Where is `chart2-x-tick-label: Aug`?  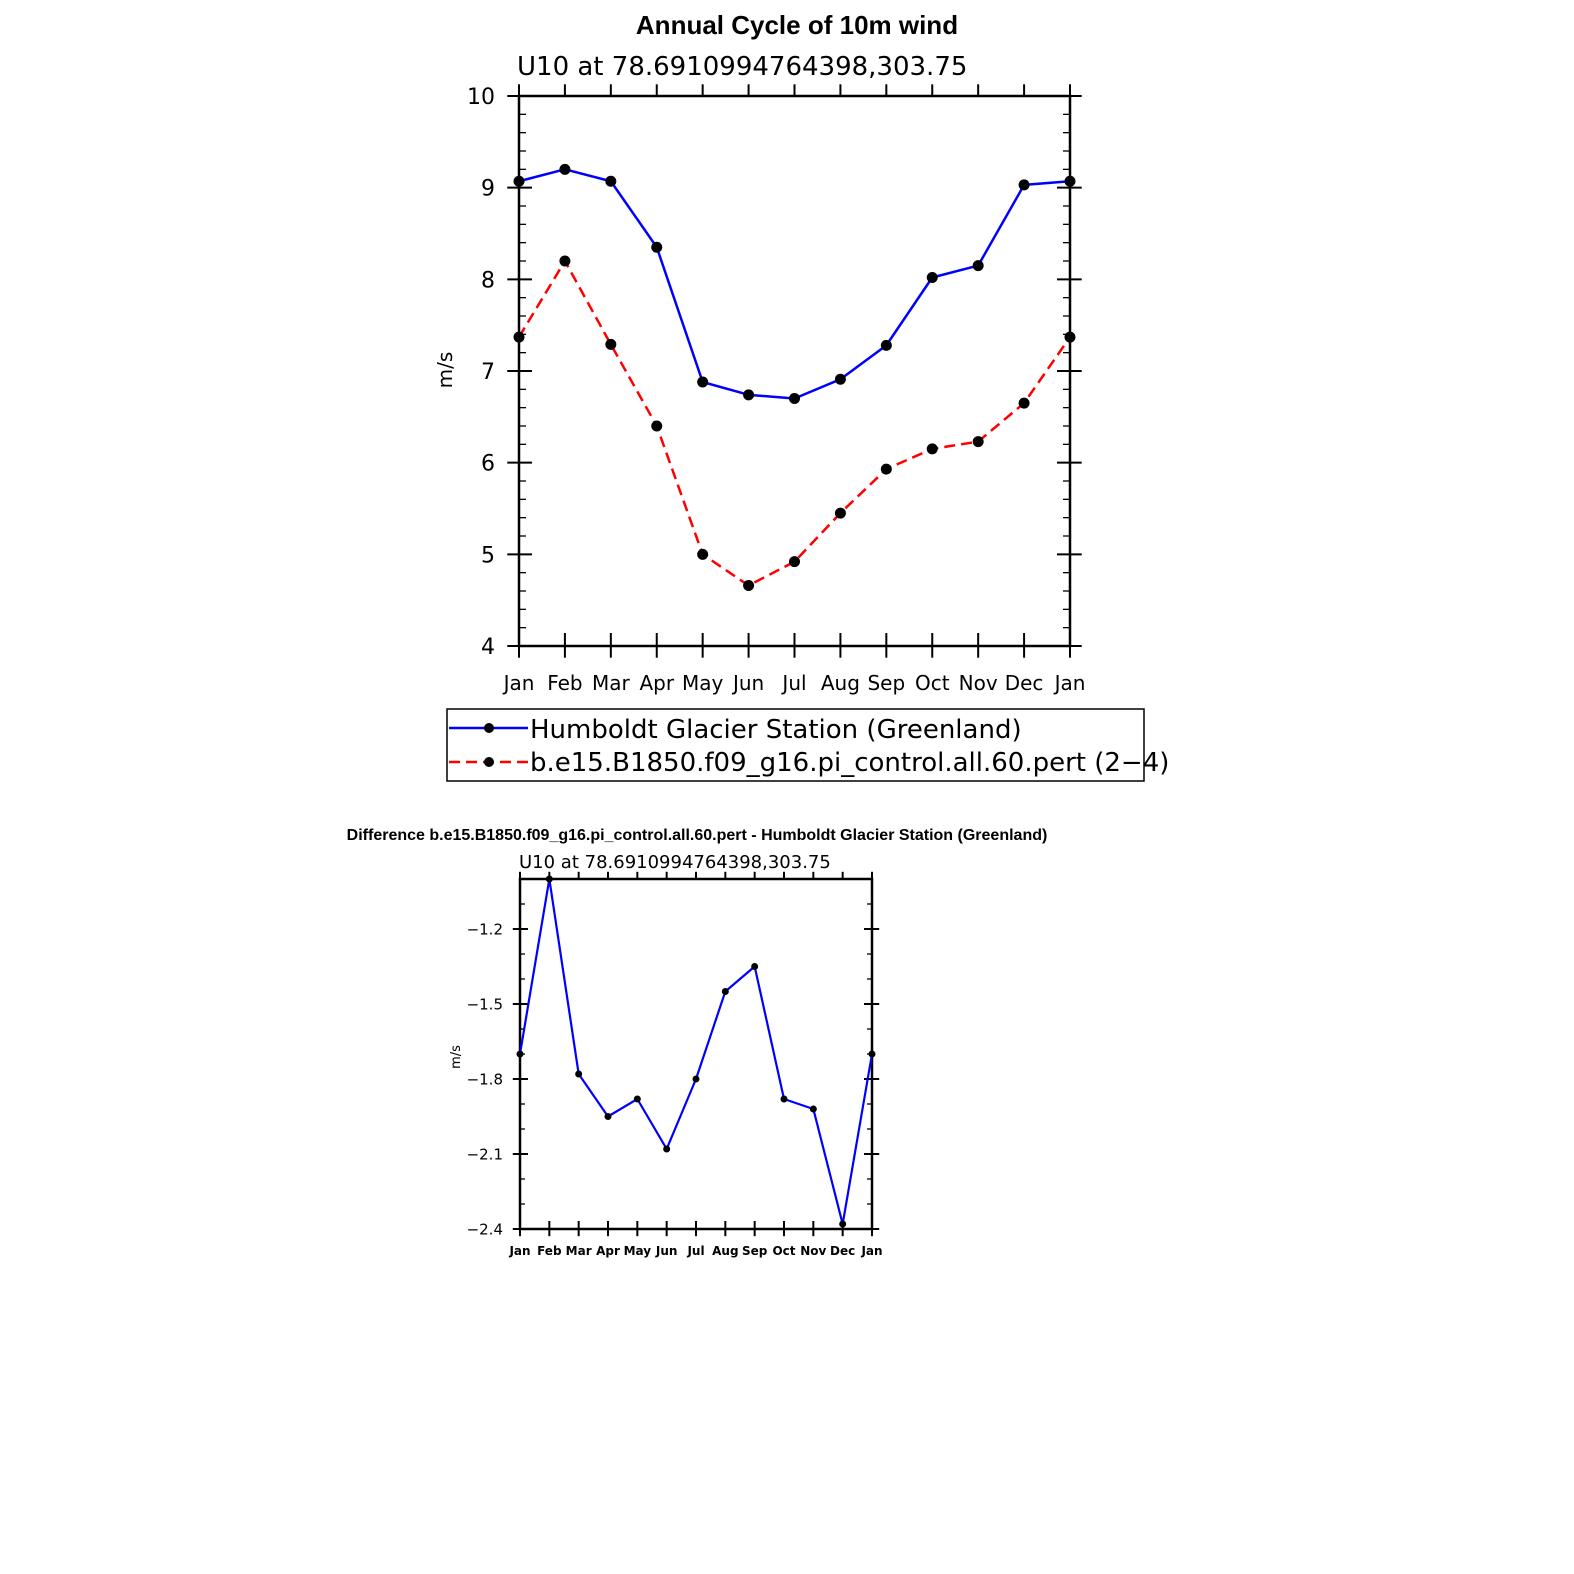 chart2-x-tick-label: Aug is located at coordinates (725, 1251).